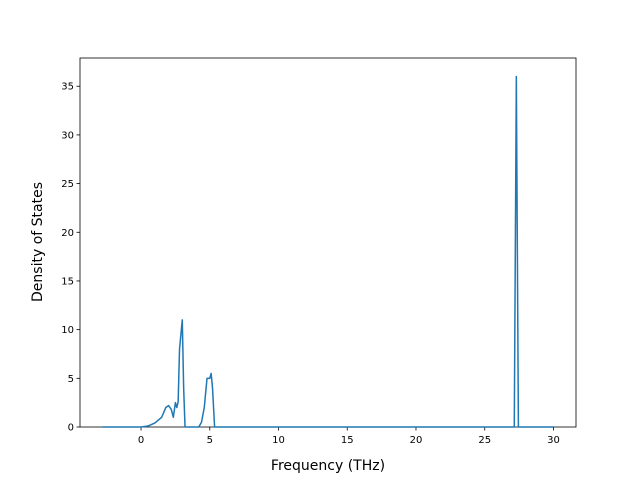  Describe the element at coordinates (278, 440) in the screenshot. I see `x-tick-label: 10` at that location.